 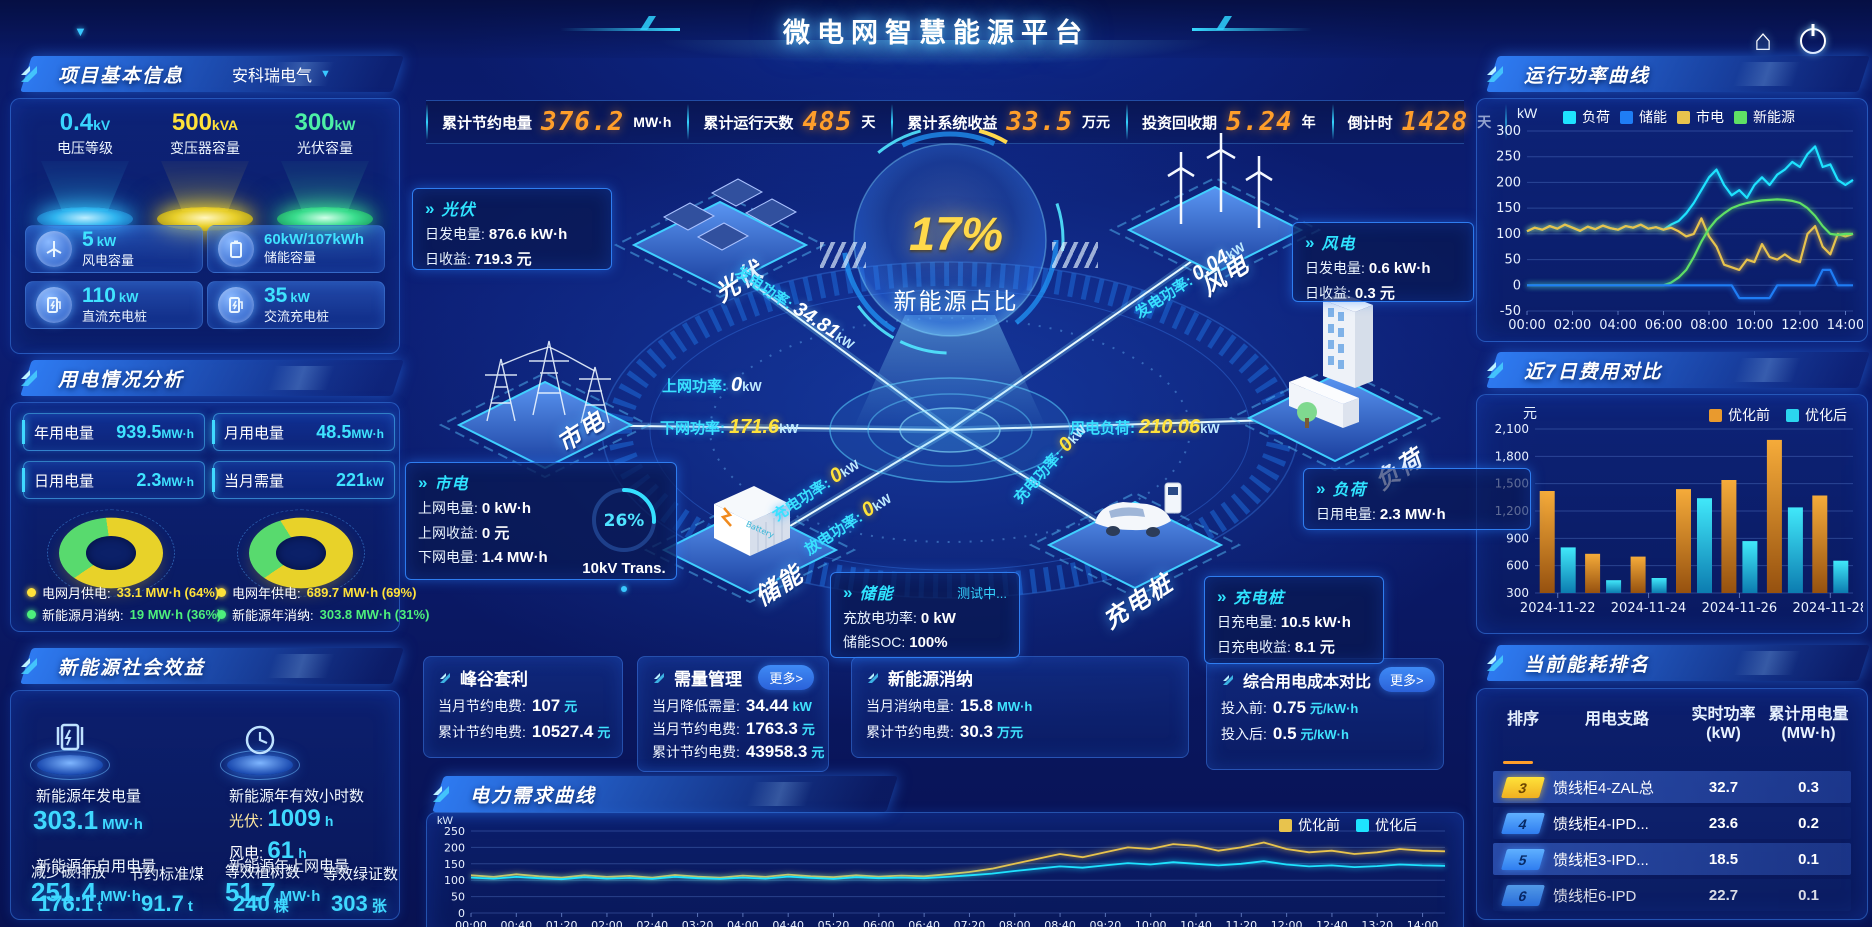 What do you see at coordinates (1808, 859) in the screenshot?
I see `energy-value: 0.1` at bounding box center [1808, 859].